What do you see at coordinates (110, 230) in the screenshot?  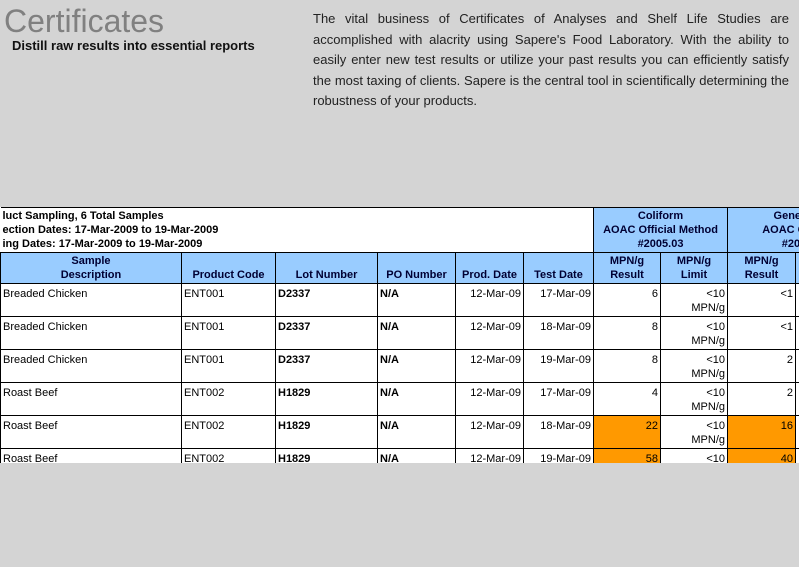 I see `text: ection Dates: 17-Mar-2009 to 19-Mar-2009` at bounding box center [110, 230].